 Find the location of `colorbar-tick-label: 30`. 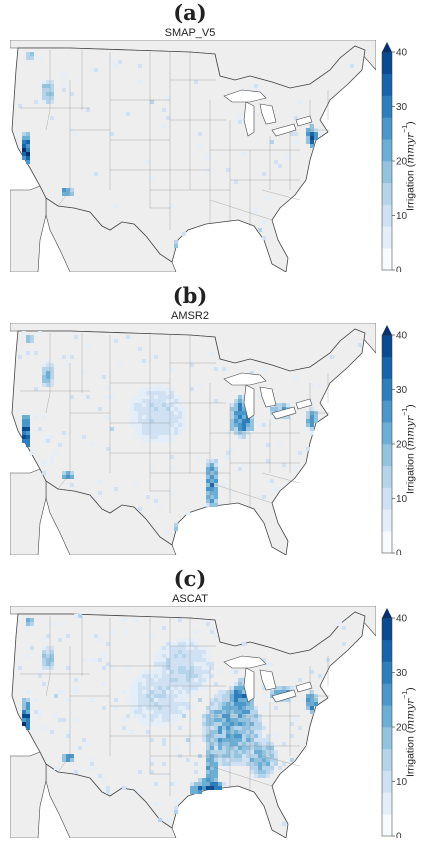

colorbar-tick-label: 30 is located at coordinates (402, 107).